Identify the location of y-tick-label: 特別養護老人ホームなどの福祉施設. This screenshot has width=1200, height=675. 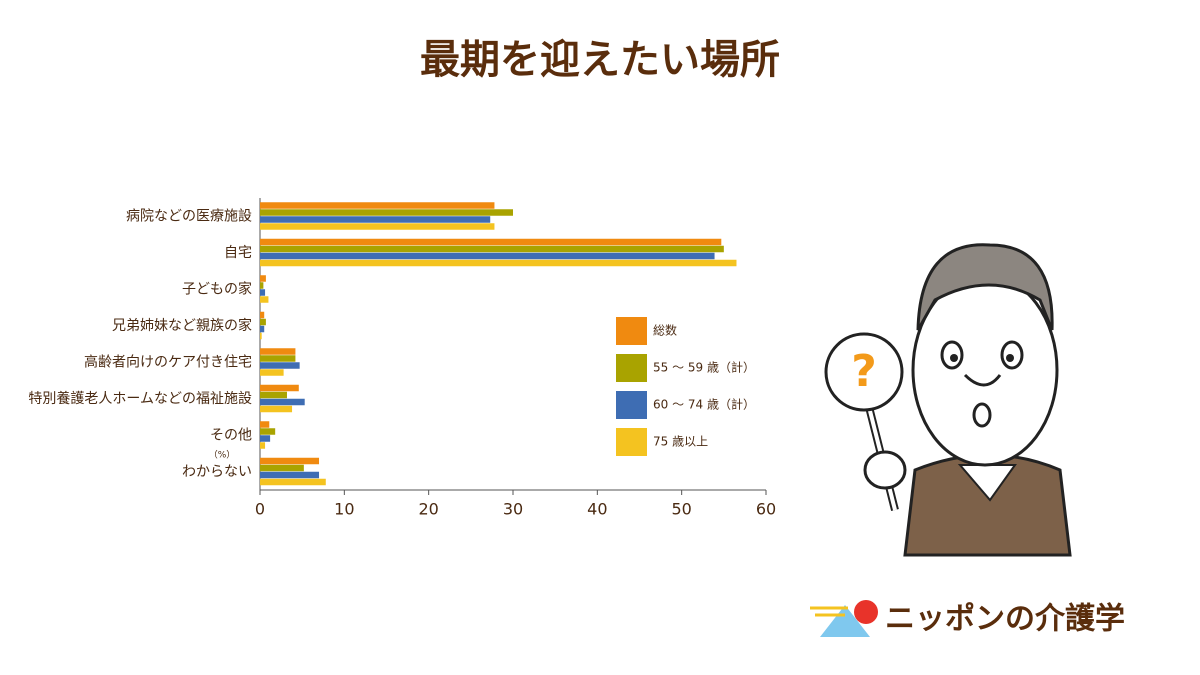
(140, 398).